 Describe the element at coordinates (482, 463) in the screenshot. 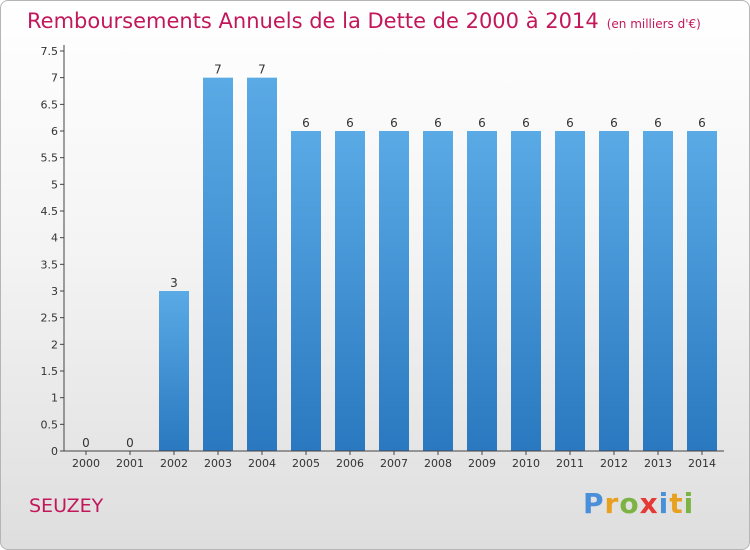

I see `x-tick-label-2009: 2009` at that location.